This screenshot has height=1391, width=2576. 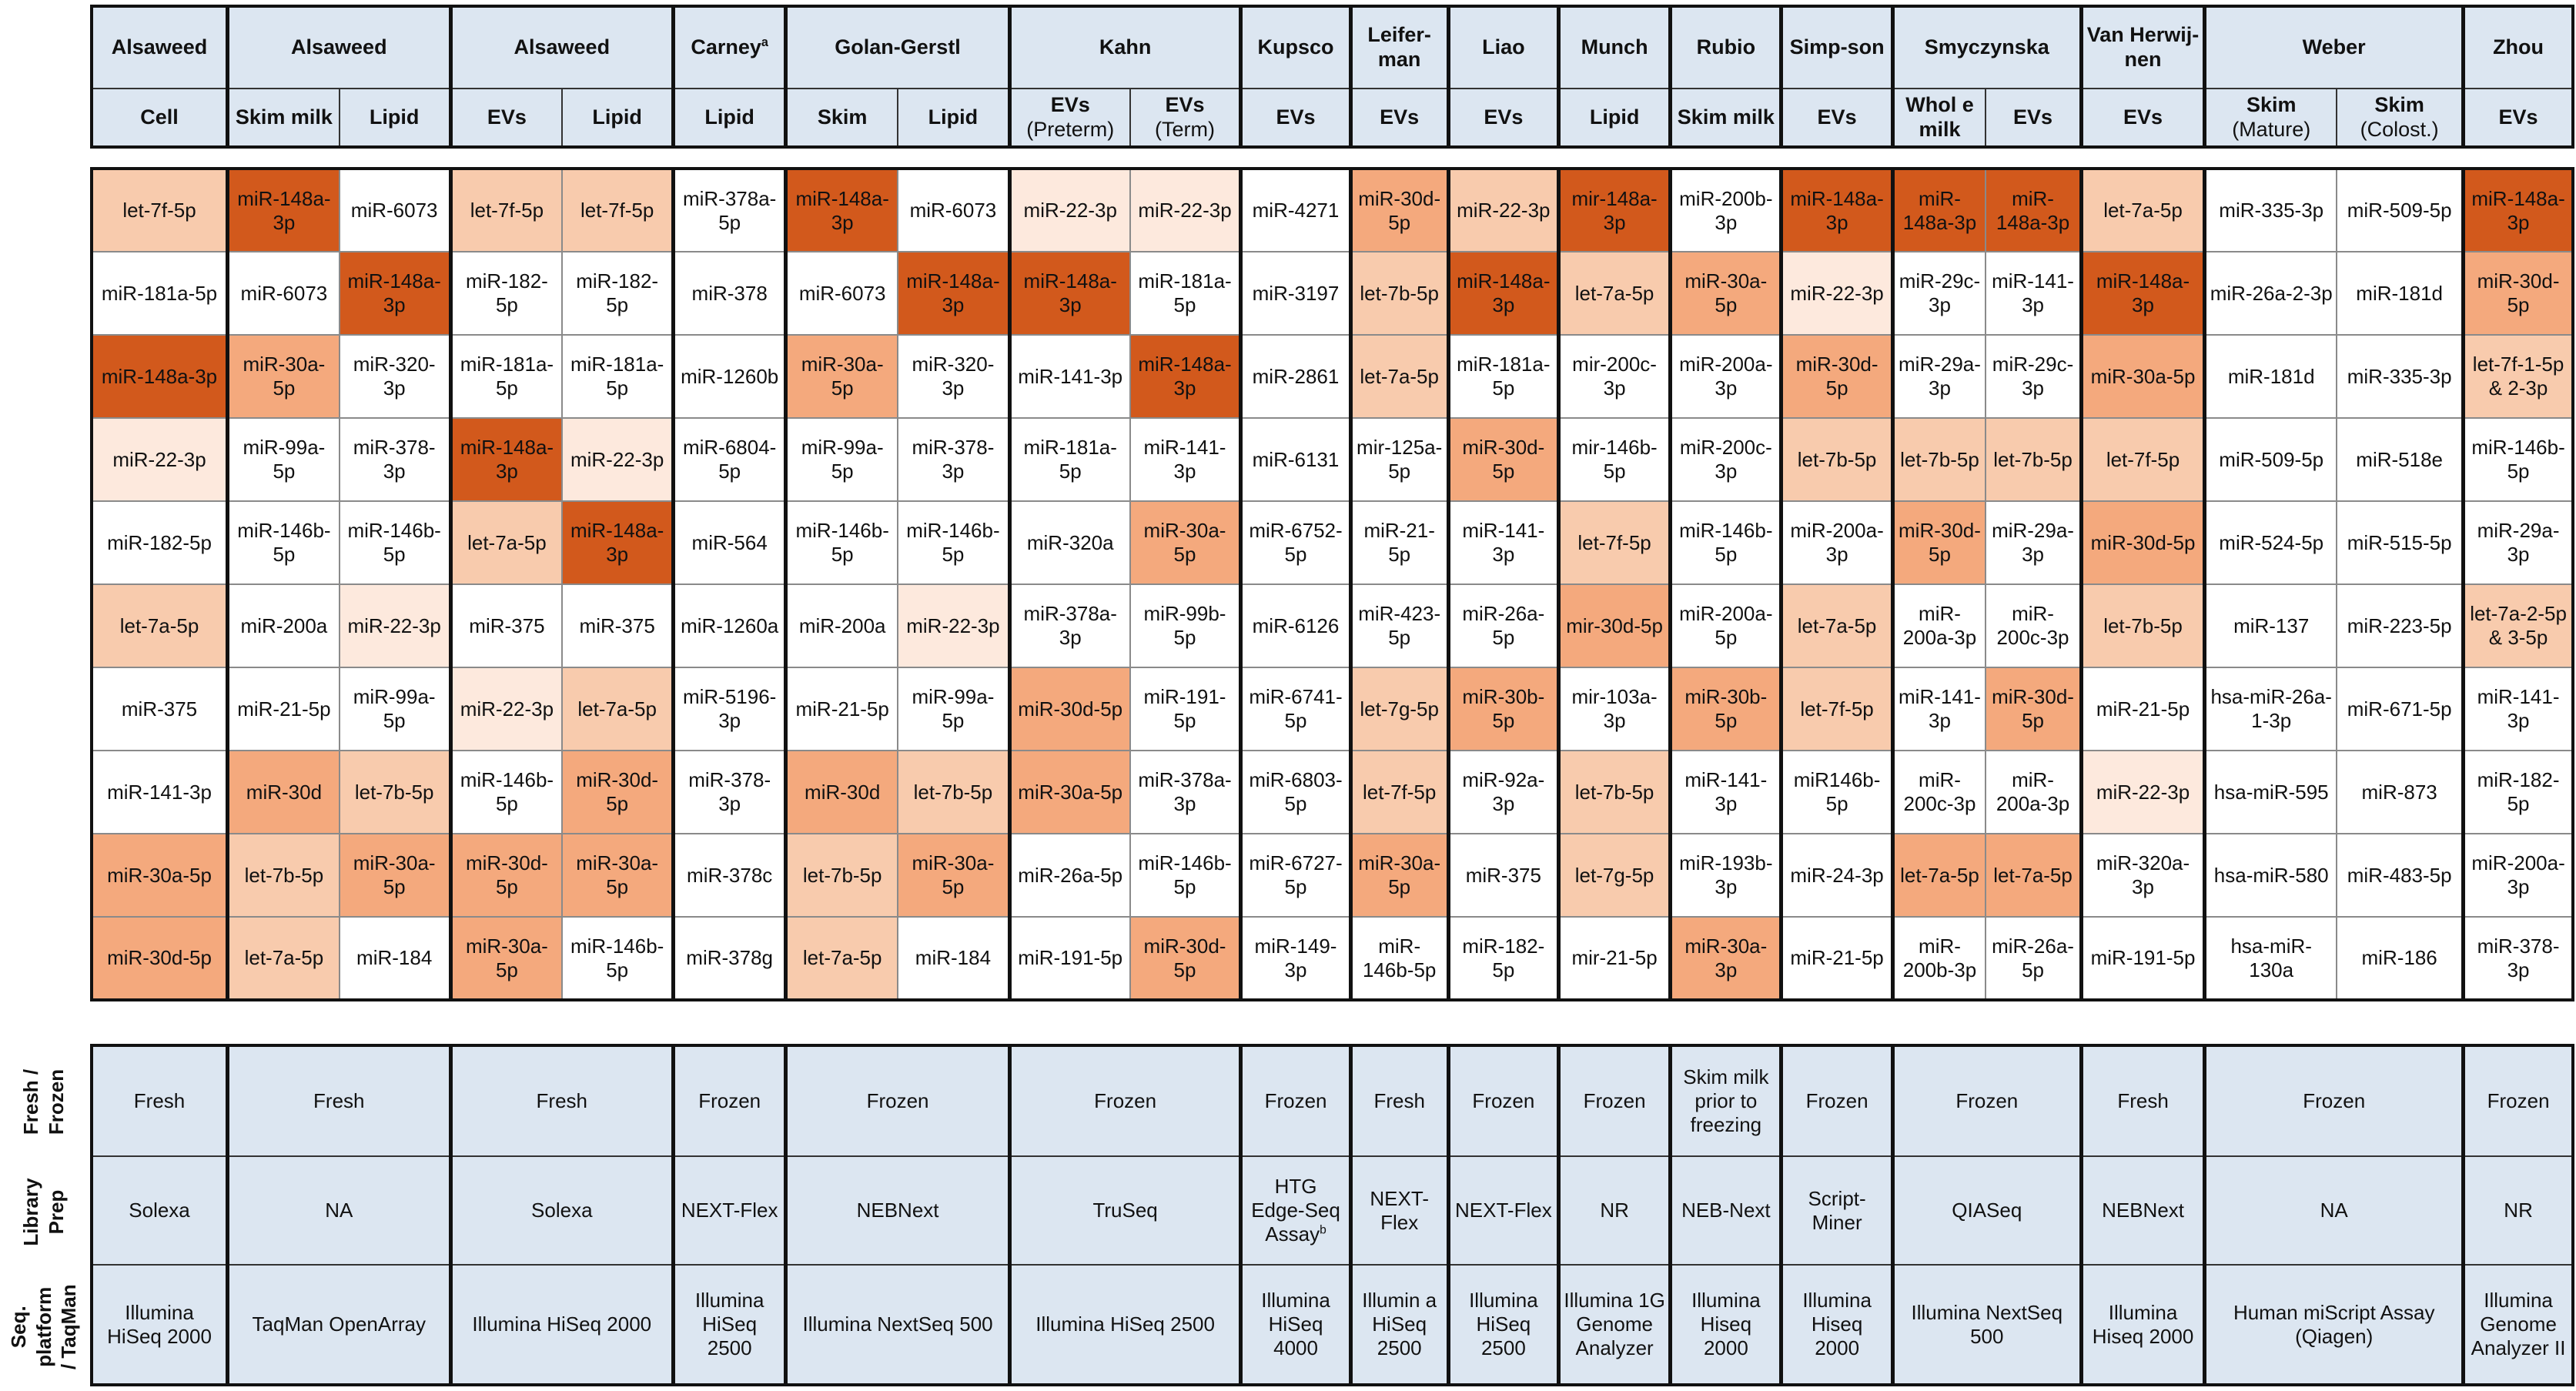 What do you see at coordinates (2517, 1101) in the screenshot?
I see `fresh-frozen-cell: Frozen` at bounding box center [2517, 1101].